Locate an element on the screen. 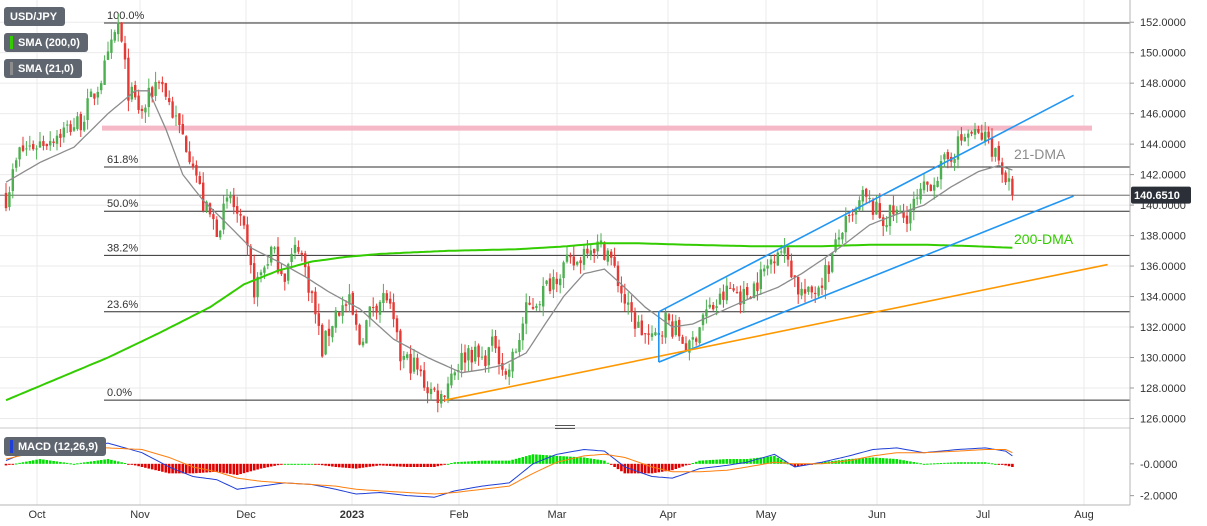 The width and height of the screenshot is (1207, 526). time-tick-label: May is located at coordinates (766, 515).